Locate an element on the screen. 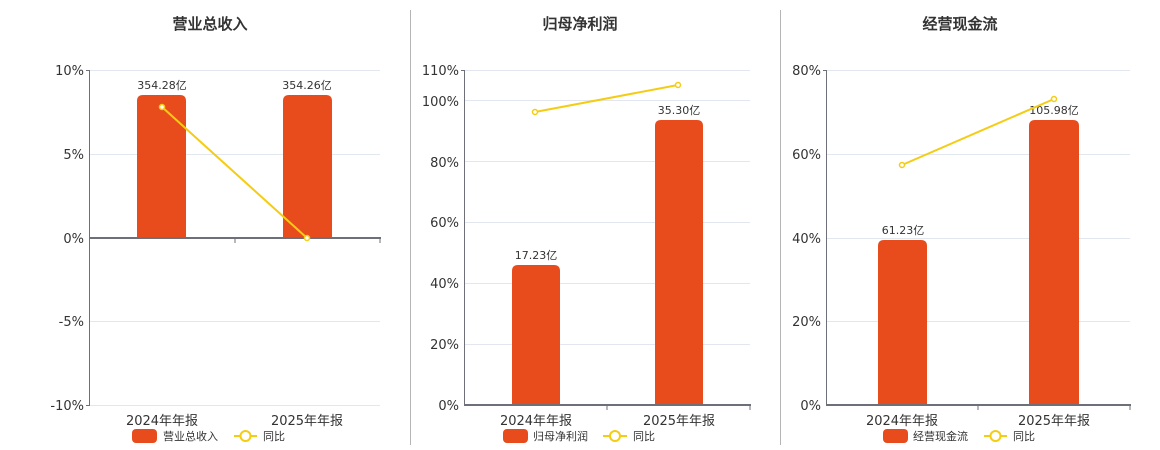  svg-text: 5% is located at coordinates (73, 155).